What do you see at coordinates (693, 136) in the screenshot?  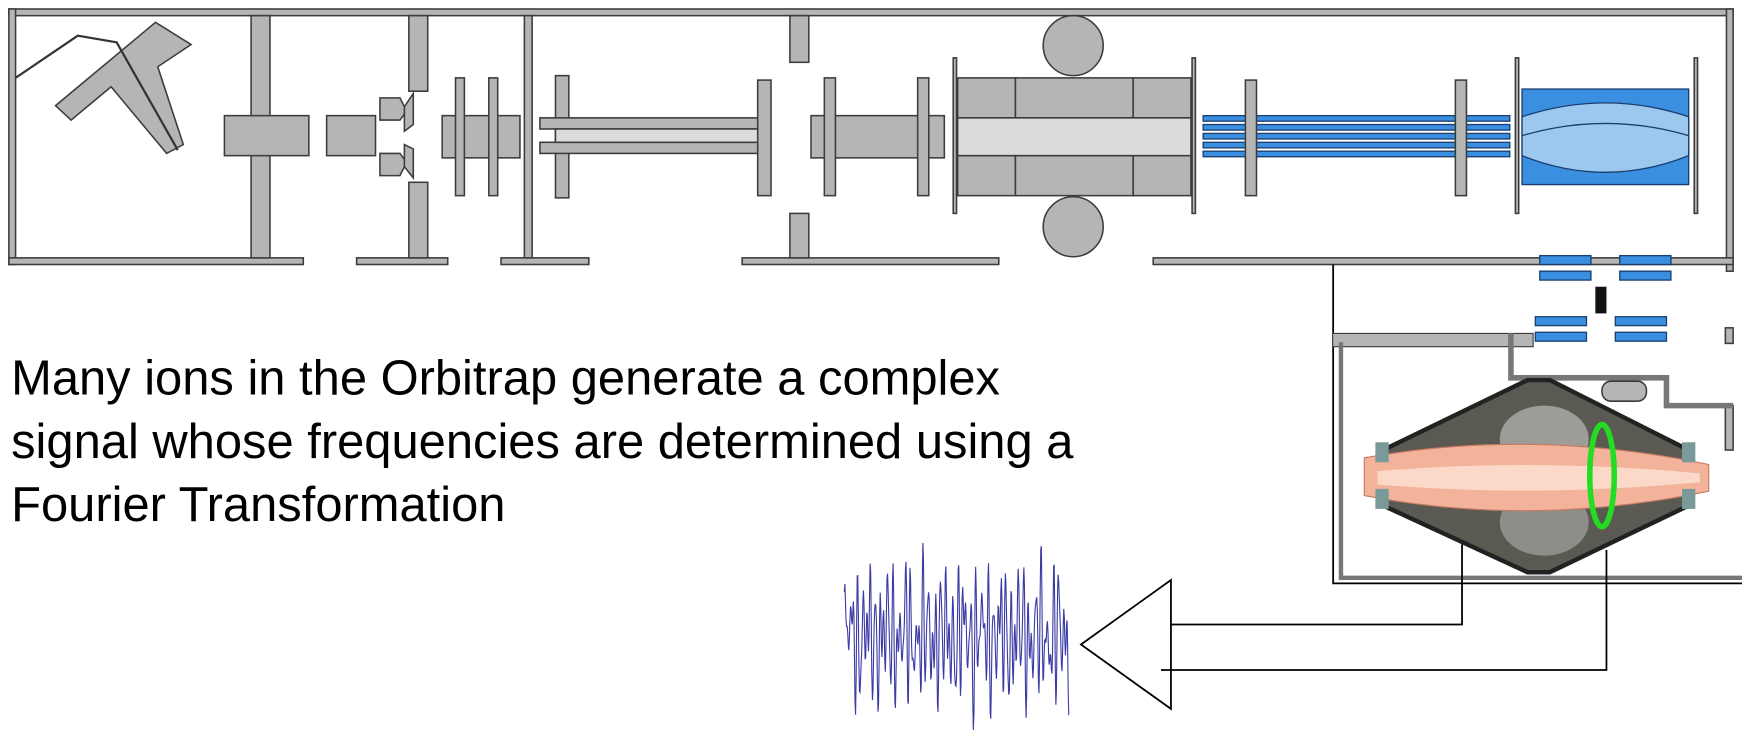 I see `ion-optics` at bounding box center [693, 136].